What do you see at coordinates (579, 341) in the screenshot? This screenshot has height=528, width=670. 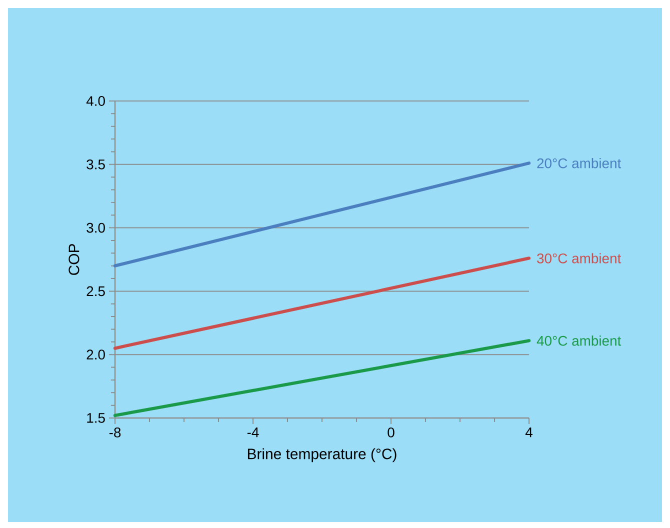 I see `series-label: 40°C ambient` at bounding box center [579, 341].